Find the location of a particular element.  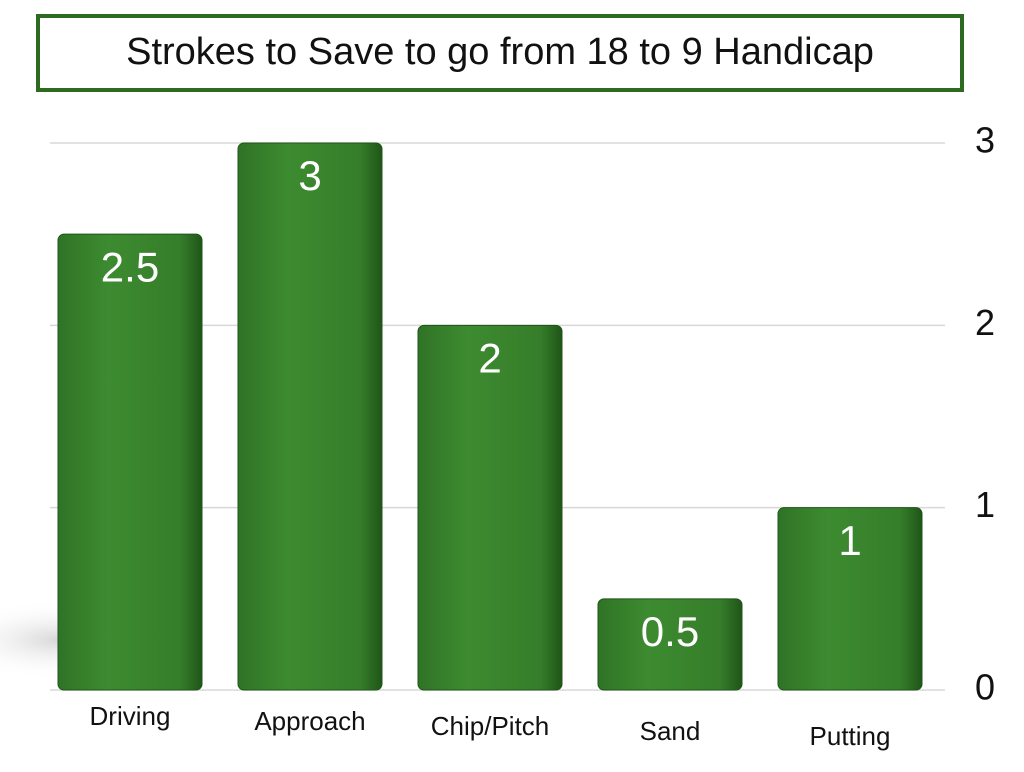

x-tick-label: Chip/Pitch is located at coordinates (490, 726).